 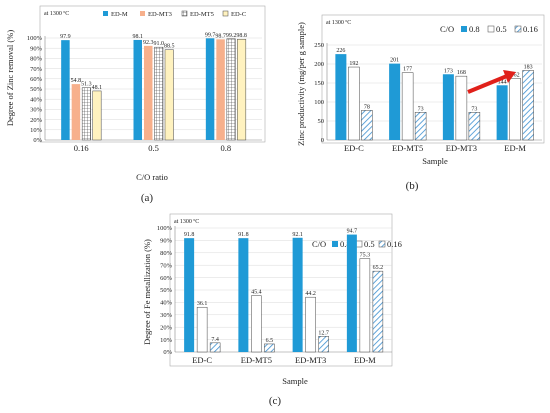 What do you see at coordinates (407, 70) in the screenshot?
I see `data-label: 177` at bounding box center [407, 70].